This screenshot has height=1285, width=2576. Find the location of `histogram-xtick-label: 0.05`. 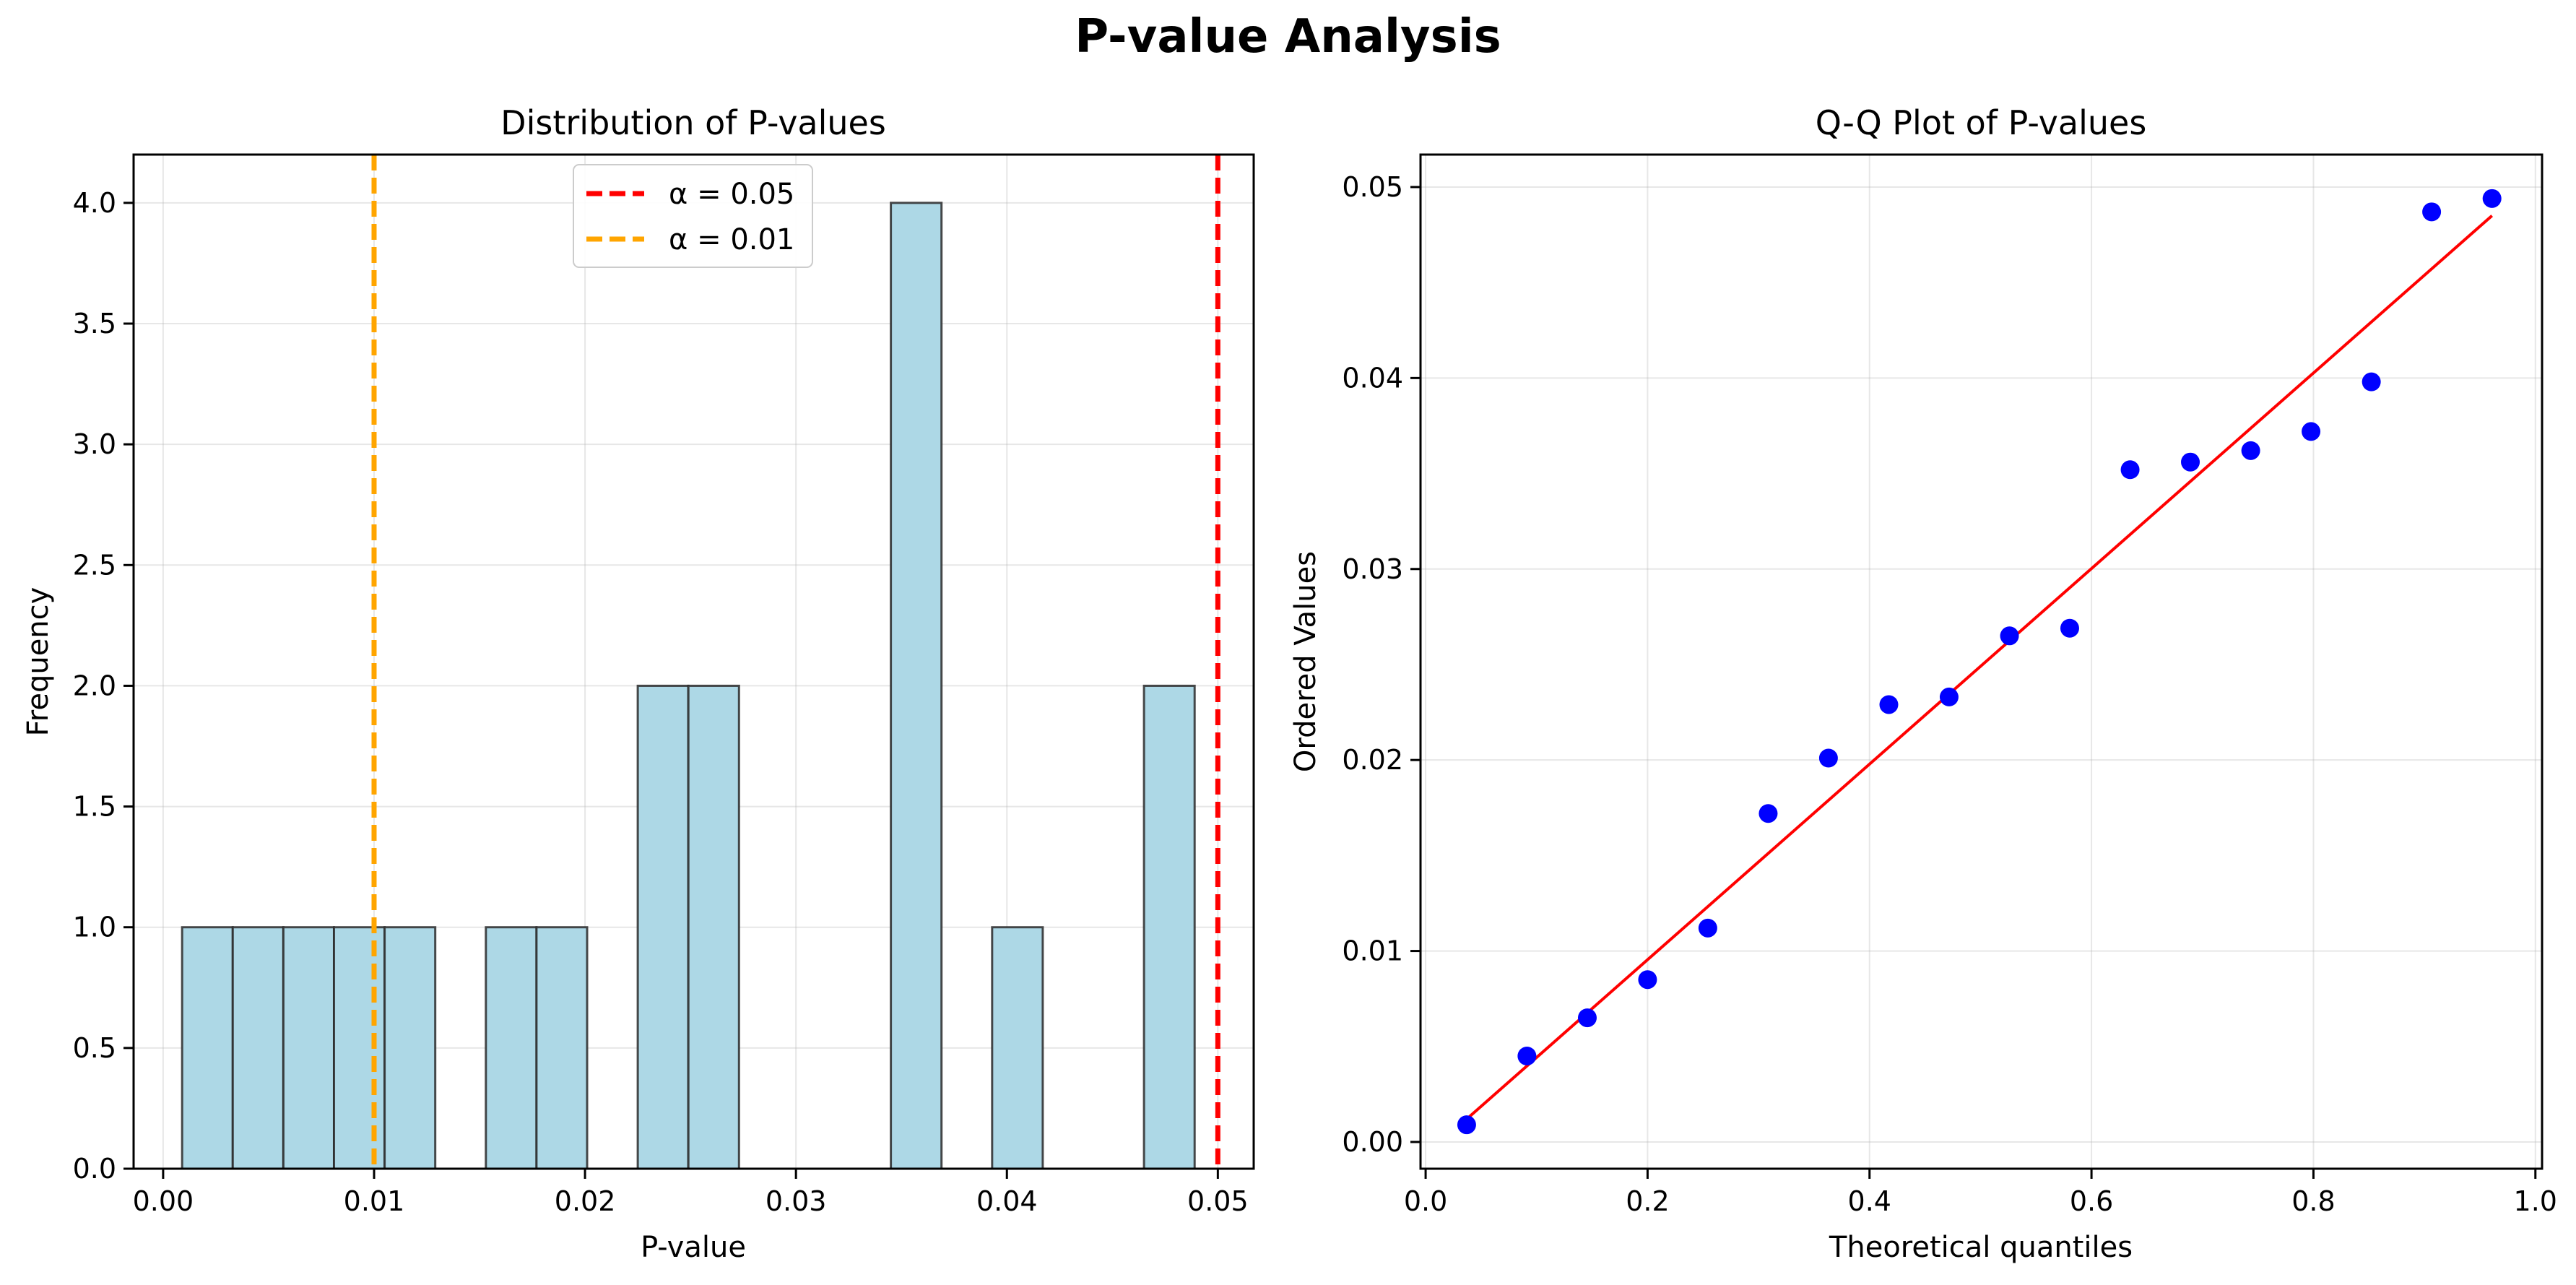

histogram-xtick-label: 0.05 is located at coordinates (1218, 1201).